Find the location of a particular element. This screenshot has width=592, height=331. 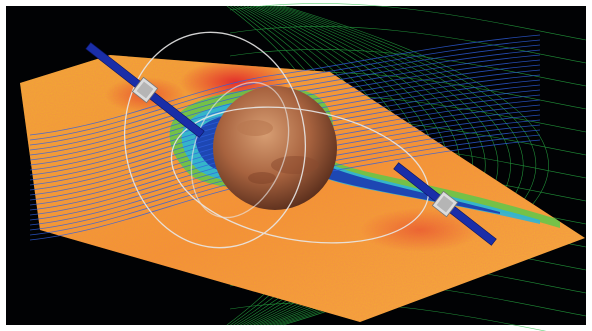

spacecraft-right is located at coordinates (445, 204).